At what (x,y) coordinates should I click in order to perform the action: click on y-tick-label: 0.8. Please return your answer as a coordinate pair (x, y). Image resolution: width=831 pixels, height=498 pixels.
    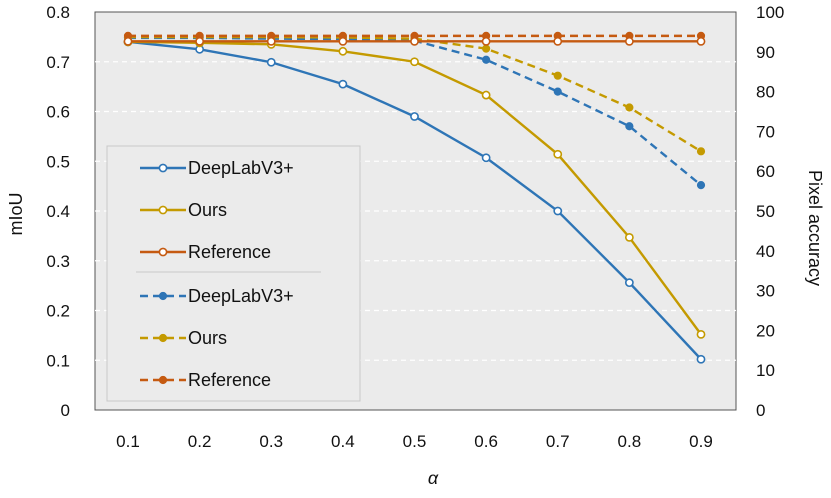
    Looking at the image, I should click on (58, 12).